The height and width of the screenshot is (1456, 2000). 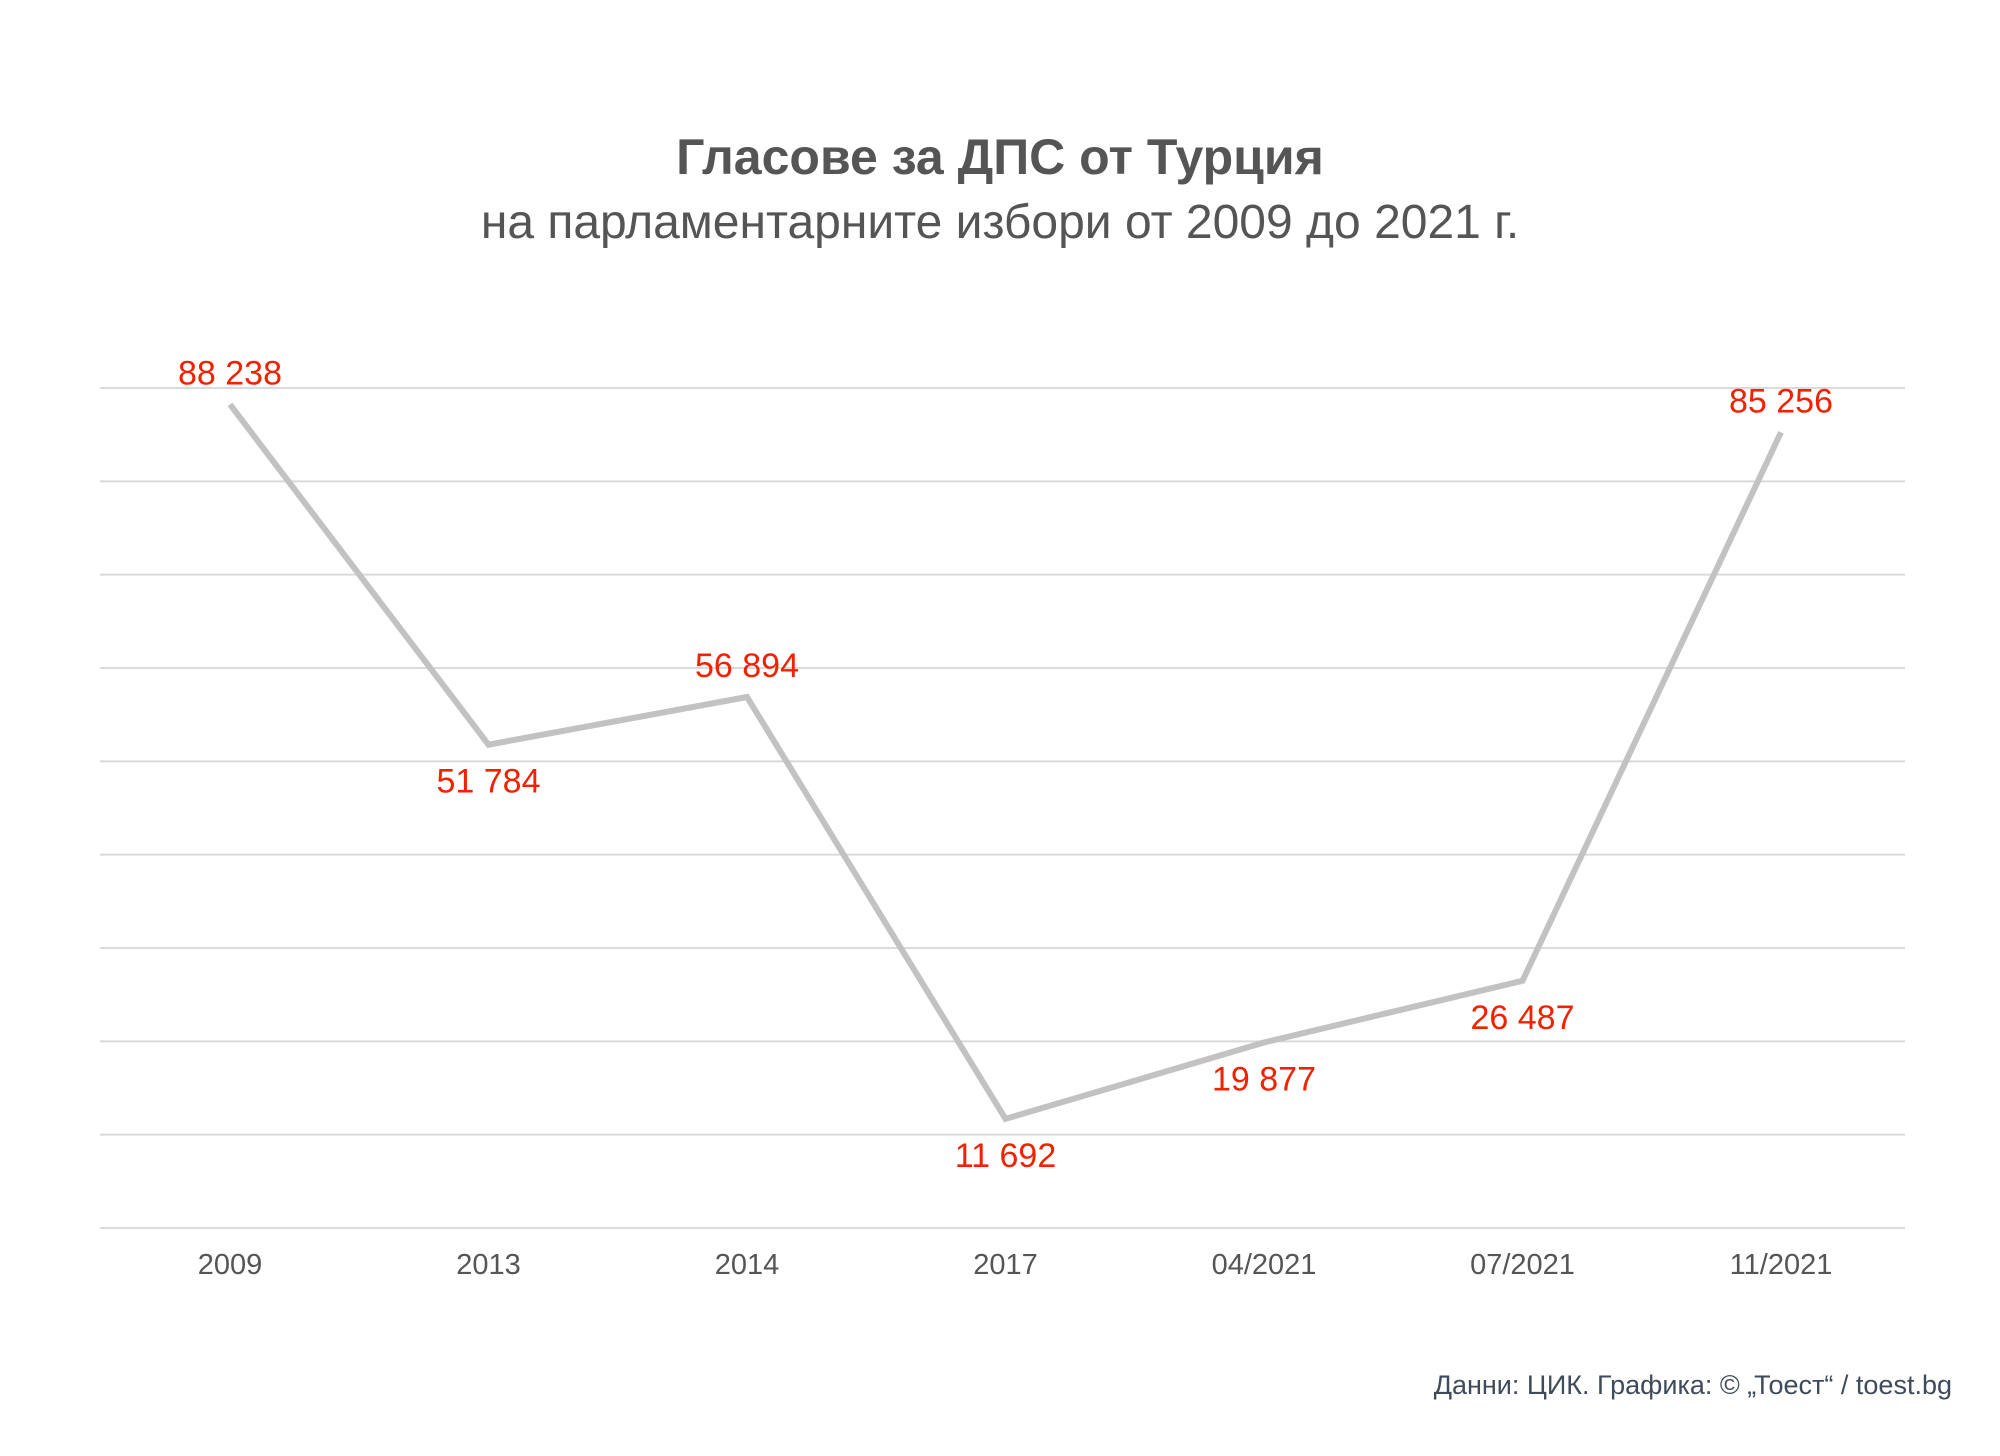 I want to click on chart-title: Гласове за ДПС от Турция, so click(x=1000, y=157).